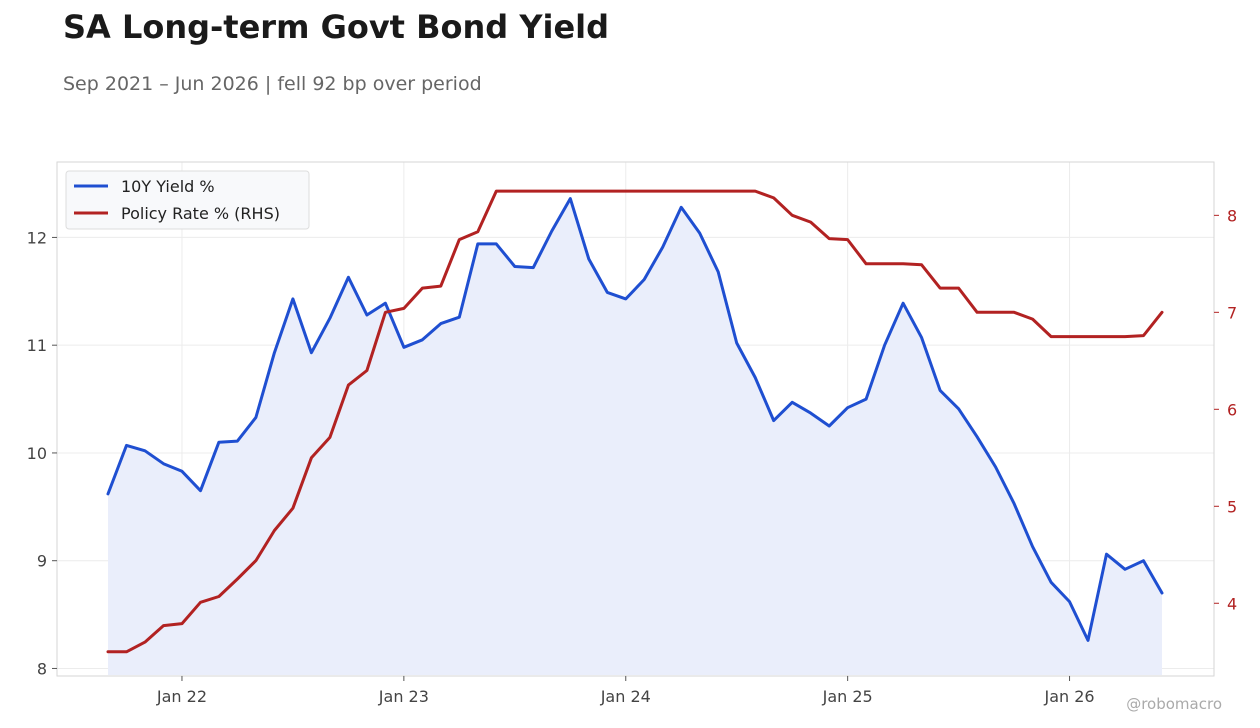 This screenshot has height=728, width=1260. Describe the element at coordinates (37, 453) in the screenshot. I see `y-left-tick-label: 10` at that location.